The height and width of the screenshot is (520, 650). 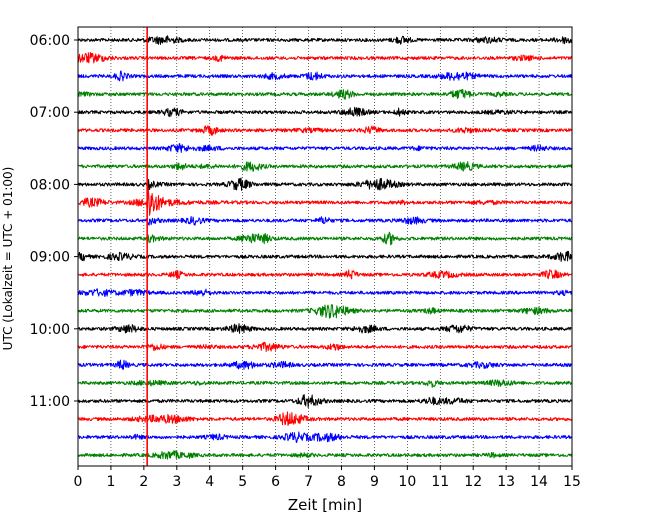 What do you see at coordinates (325, 505) in the screenshot?
I see `x-axis-label: Zeit [min]` at bounding box center [325, 505].